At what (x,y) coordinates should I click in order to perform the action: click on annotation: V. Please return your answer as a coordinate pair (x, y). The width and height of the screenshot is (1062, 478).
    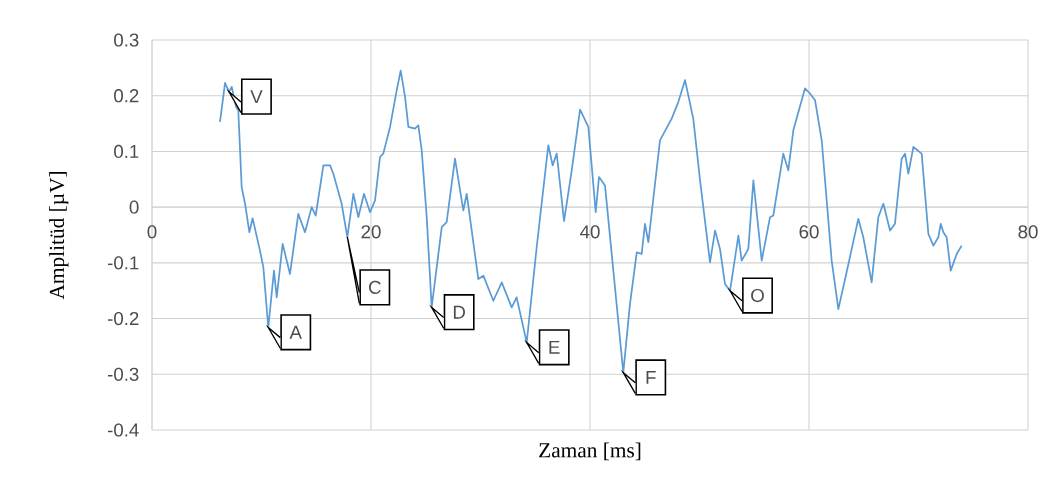
    Looking at the image, I should click on (256, 97).